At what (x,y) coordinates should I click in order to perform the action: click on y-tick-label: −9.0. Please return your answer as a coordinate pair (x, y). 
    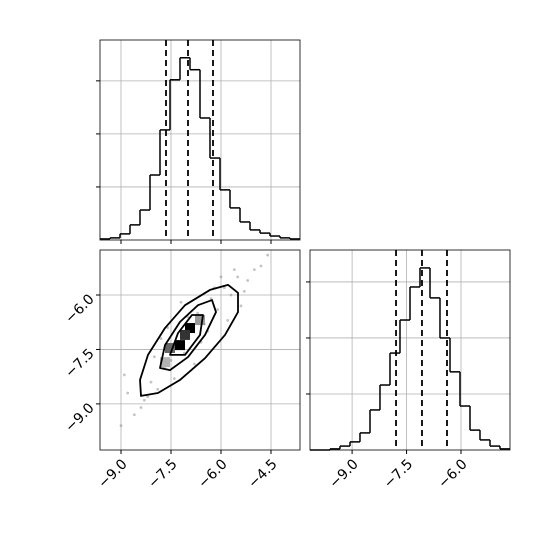
    Looking at the image, I should click on (79, 417).